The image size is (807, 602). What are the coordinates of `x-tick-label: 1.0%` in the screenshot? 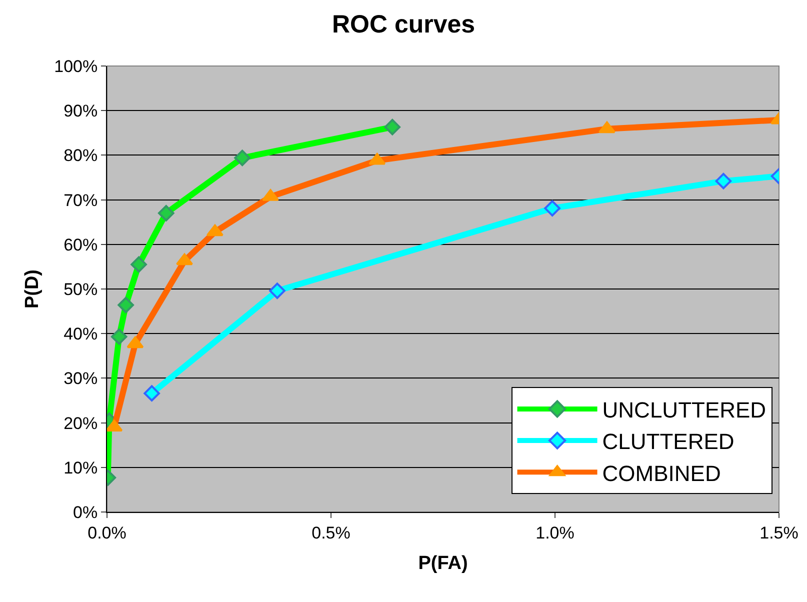 It's located at (555, 532).